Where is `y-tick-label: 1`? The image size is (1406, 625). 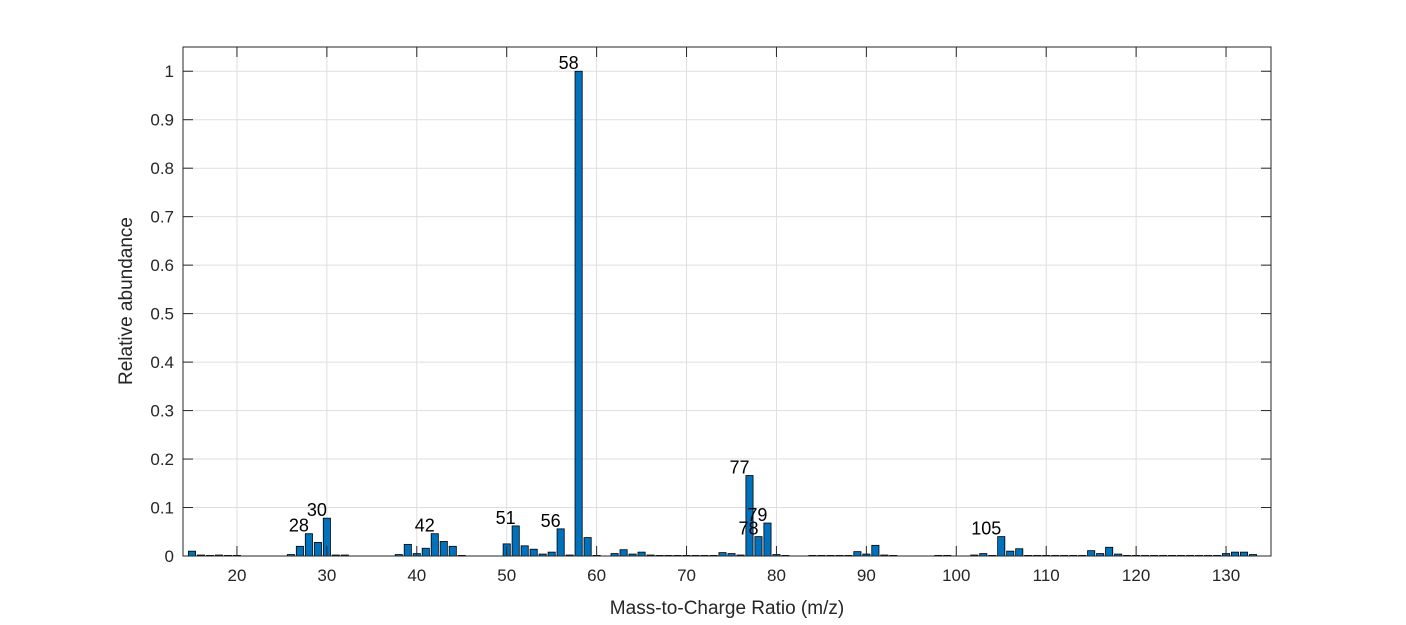
y-tick-label: 1 is located at coordinates (169, 71).